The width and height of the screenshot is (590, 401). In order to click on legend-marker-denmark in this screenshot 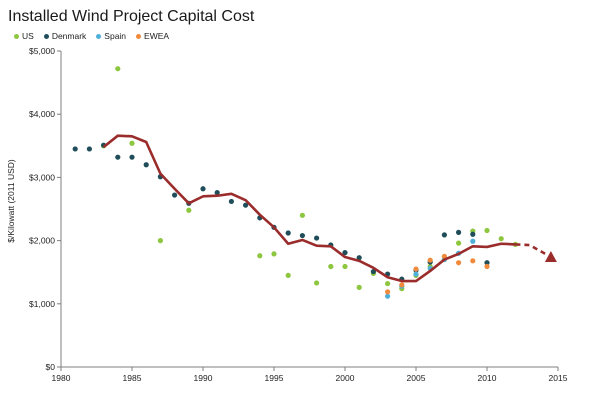, I will do `click(46, 36)`.